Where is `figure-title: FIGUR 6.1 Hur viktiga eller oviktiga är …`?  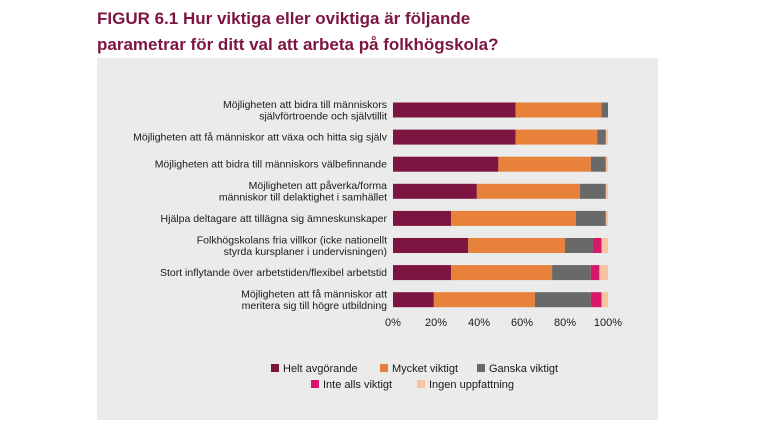
figure-title: FIGUR 6.1 Hur viktiga eller oviktiga är … is located at coordinates (407, 32).